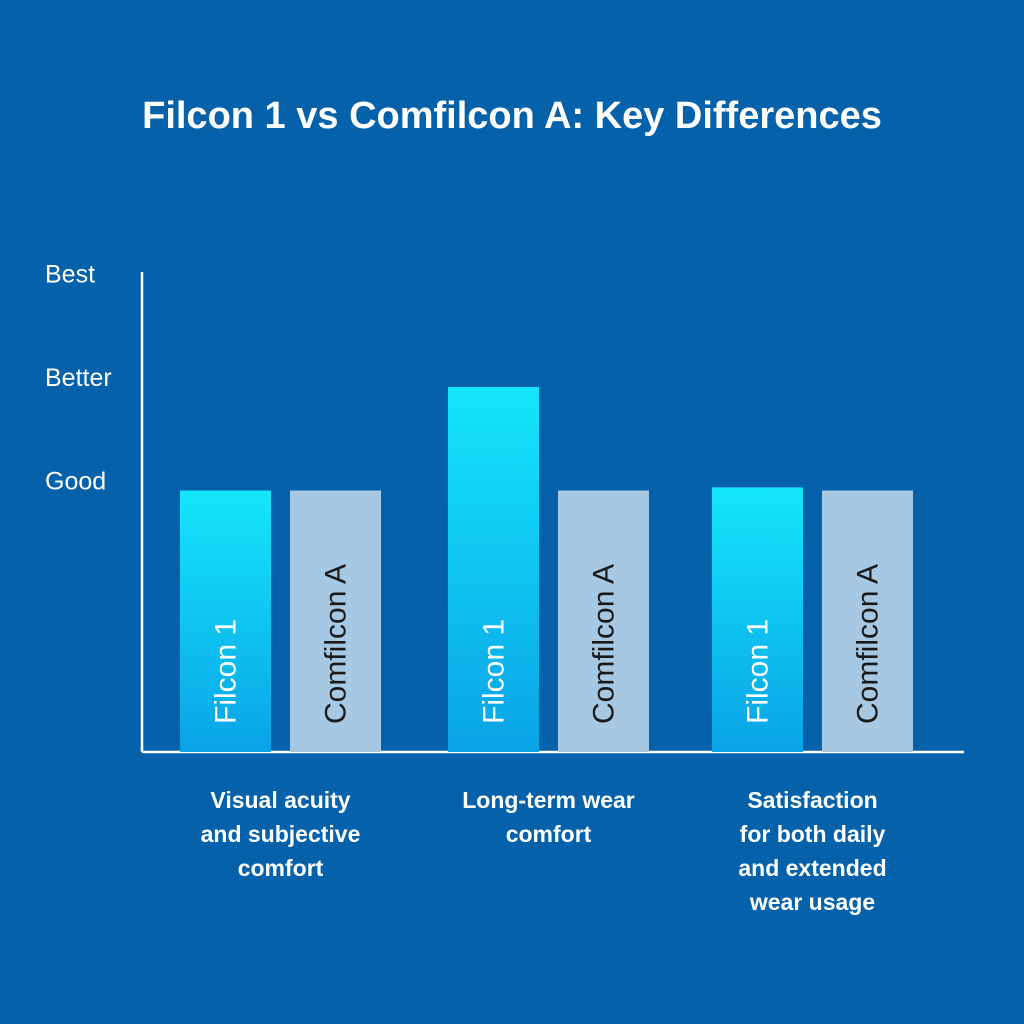  Describe the element at coordinates (512, 116) in the screenshot. I see `chart-title: Filcon 1 vs Comfilcon A: Key Differences` at that location.